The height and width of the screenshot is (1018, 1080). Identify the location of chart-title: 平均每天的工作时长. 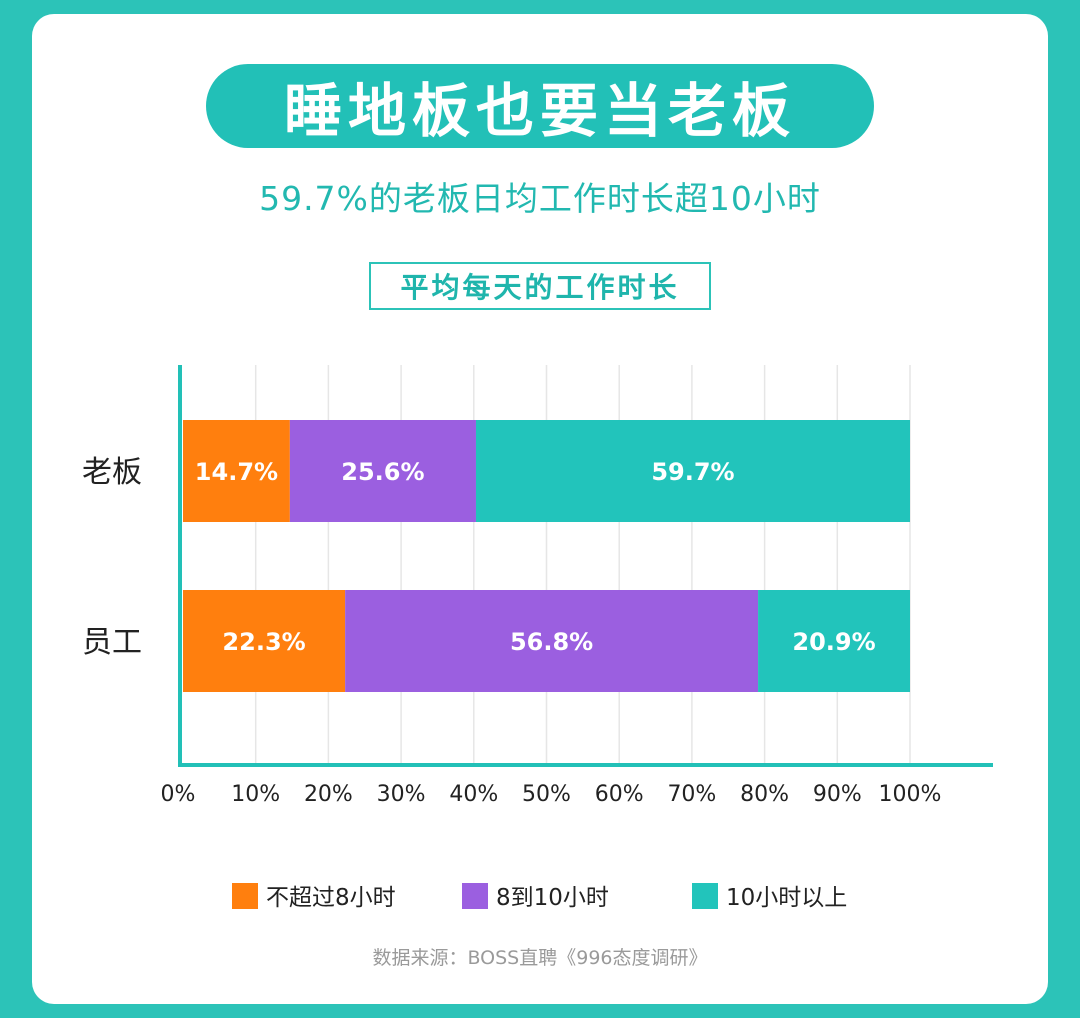
(540, 286).